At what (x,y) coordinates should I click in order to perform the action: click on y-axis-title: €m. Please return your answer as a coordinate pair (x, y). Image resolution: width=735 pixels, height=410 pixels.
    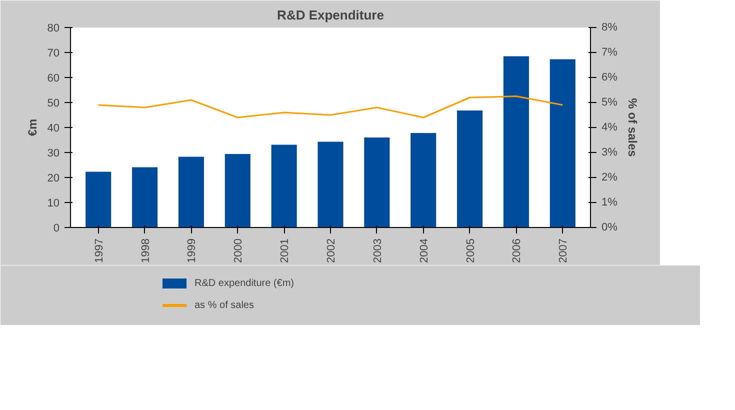
    Looking at the image, I should click on (32, 127).